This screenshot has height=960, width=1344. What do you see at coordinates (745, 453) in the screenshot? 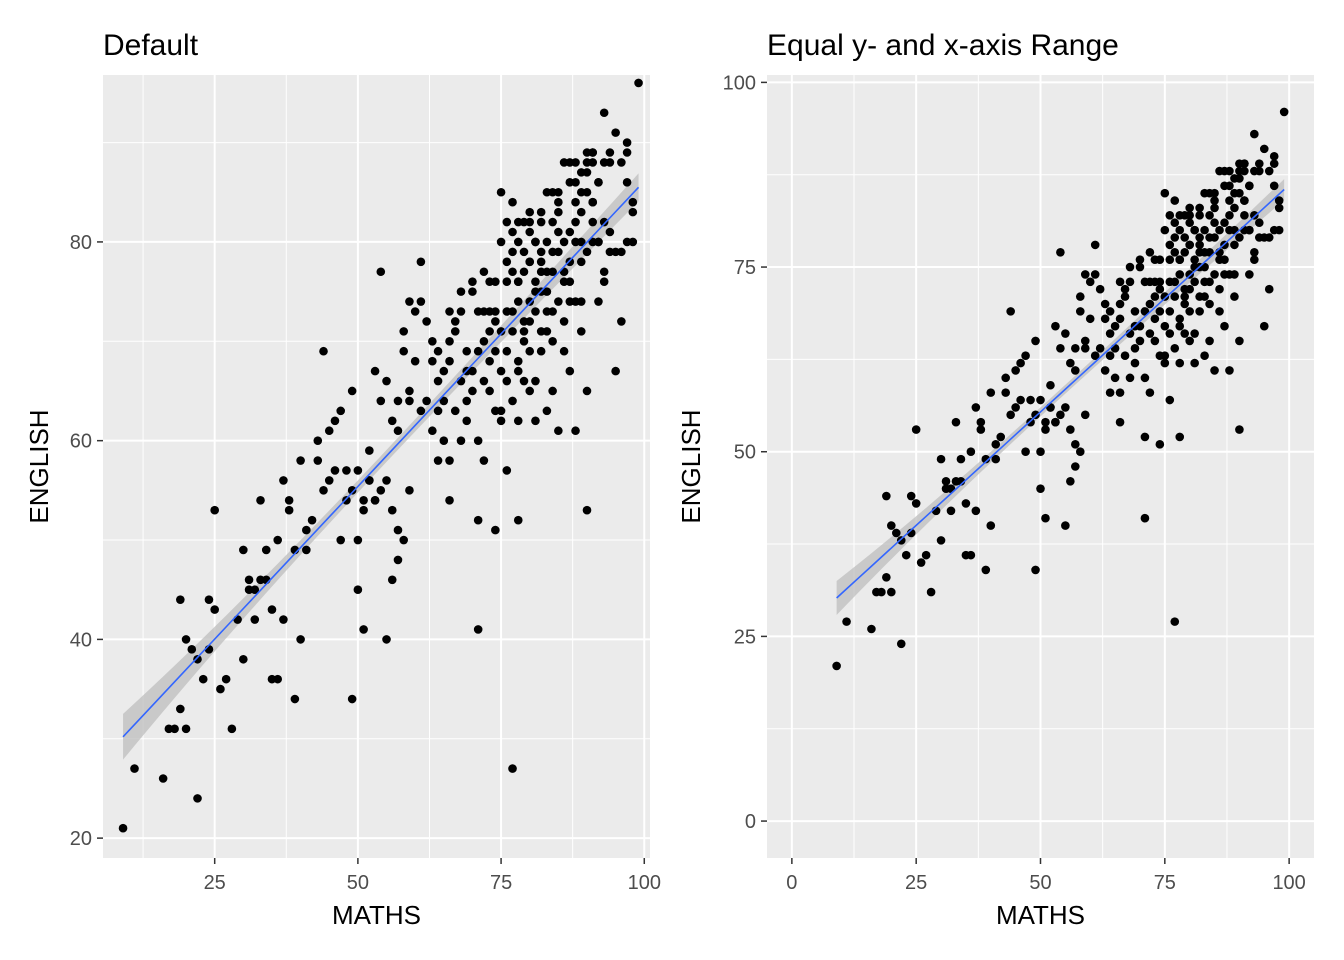
I see `y-tick-label: 50` at bounding box center [745, 453].